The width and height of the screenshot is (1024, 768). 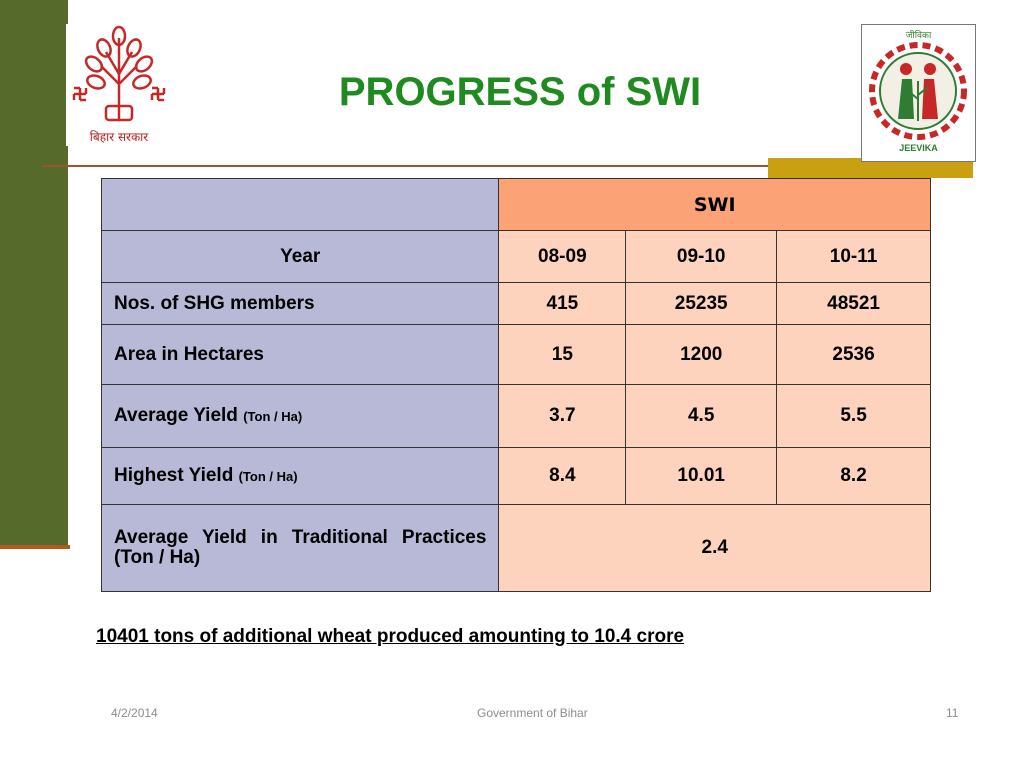 I want to click on value-cell: 48521, so click(x=853, y=303).